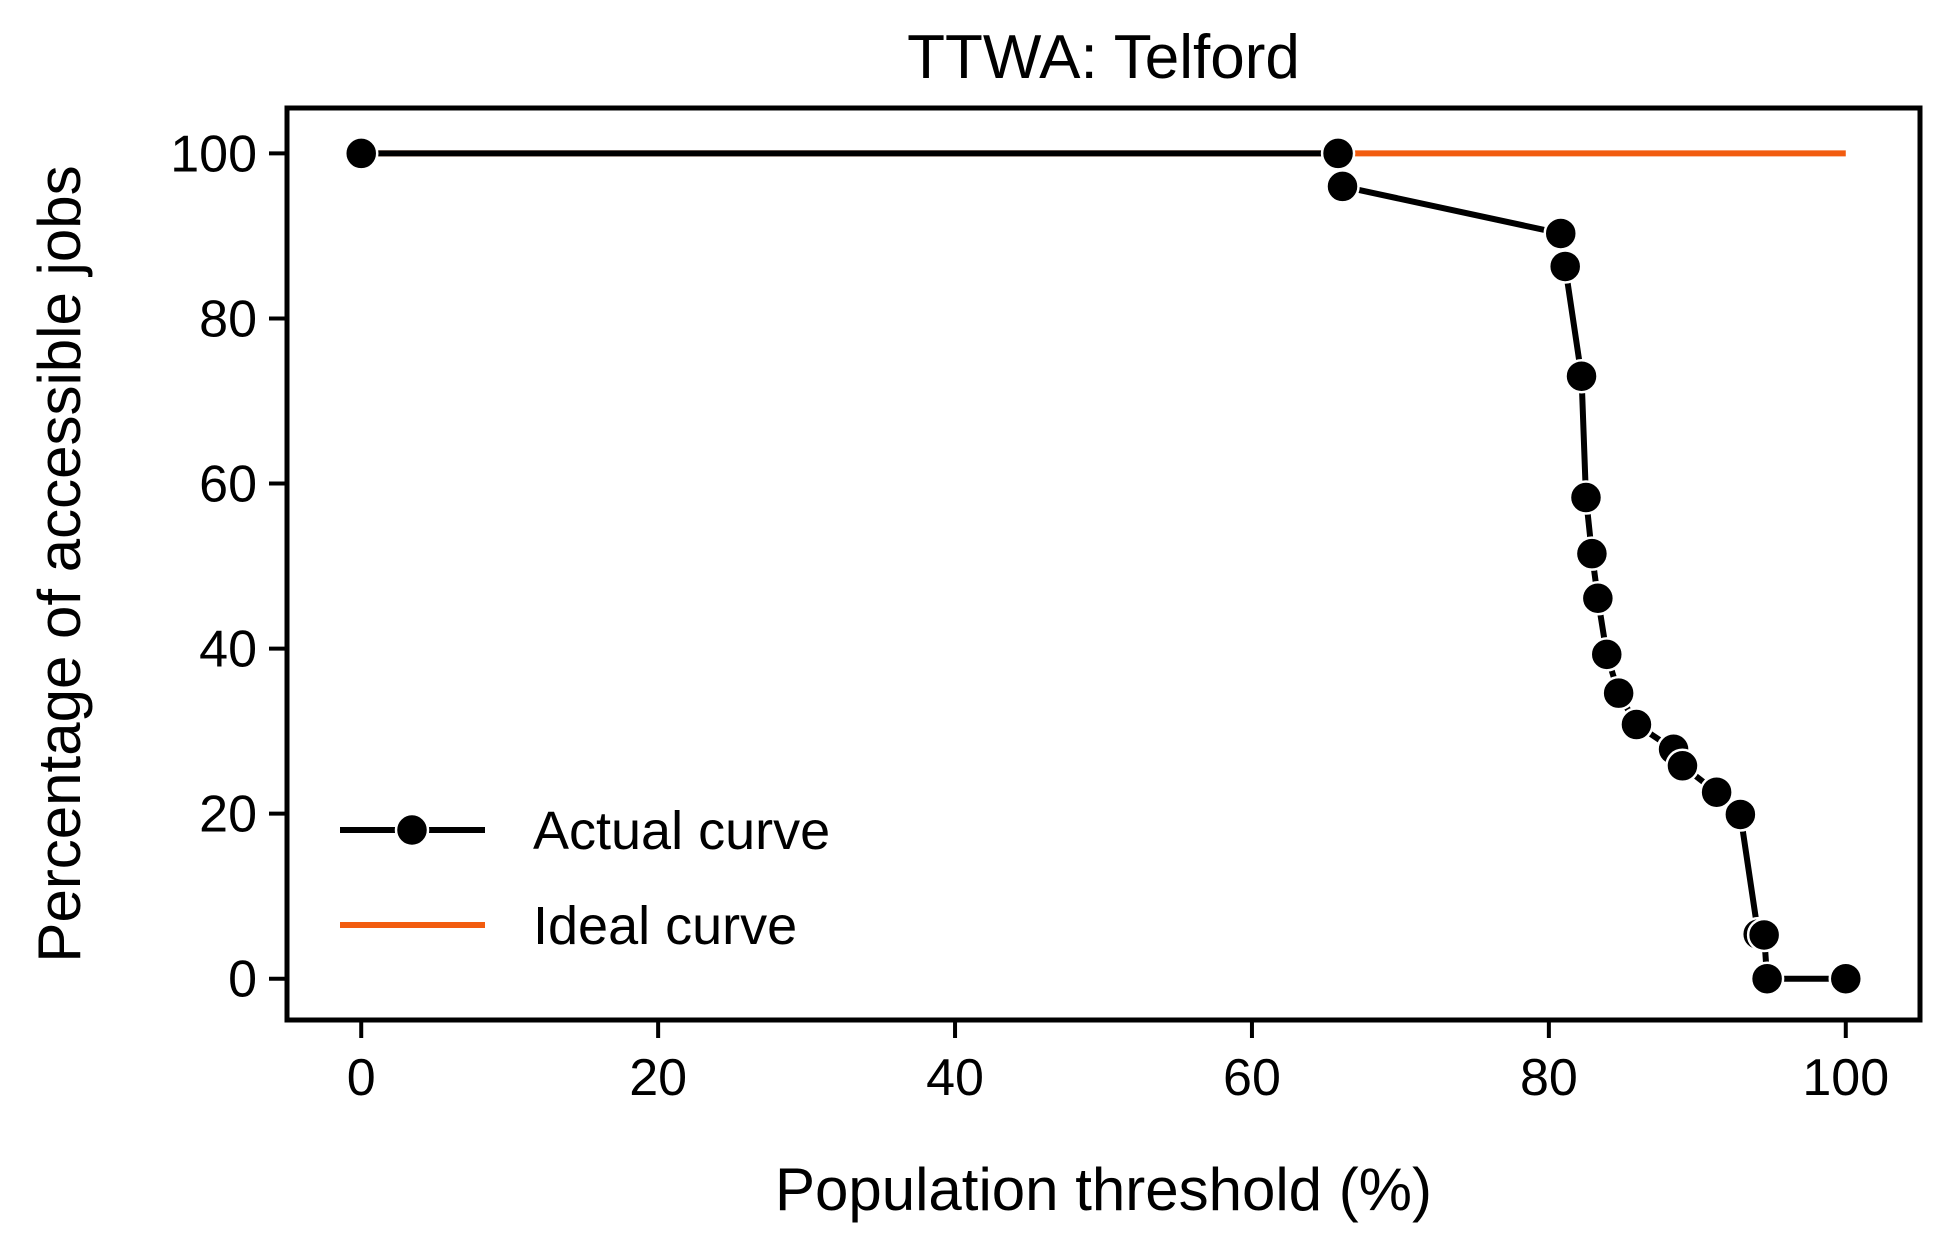 This screenshot has height=1248, width=1950. I want to click on legend-entry-actual: Actual curve, so click(585, 831).